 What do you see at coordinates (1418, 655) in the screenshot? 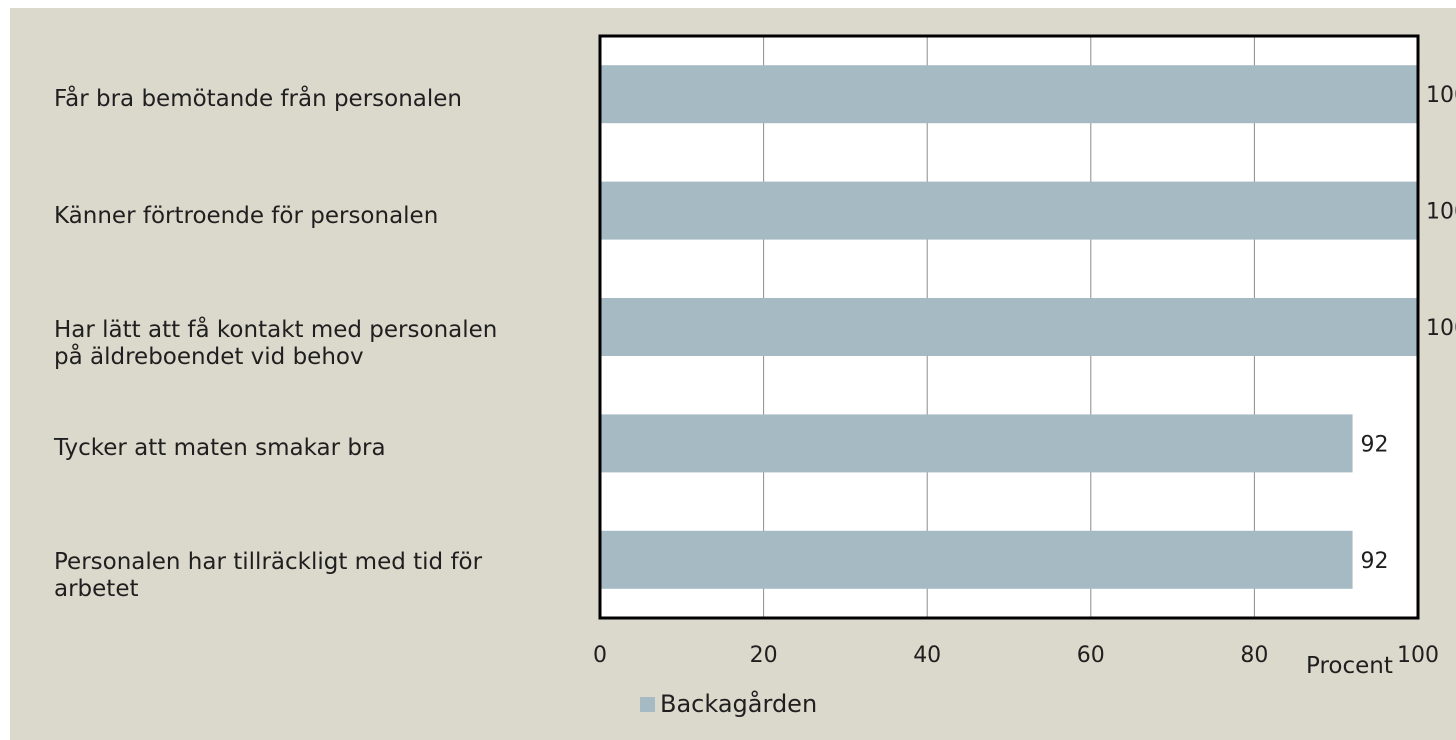
I see `x-tick-label: 100` at bounding box center [1418, 655].